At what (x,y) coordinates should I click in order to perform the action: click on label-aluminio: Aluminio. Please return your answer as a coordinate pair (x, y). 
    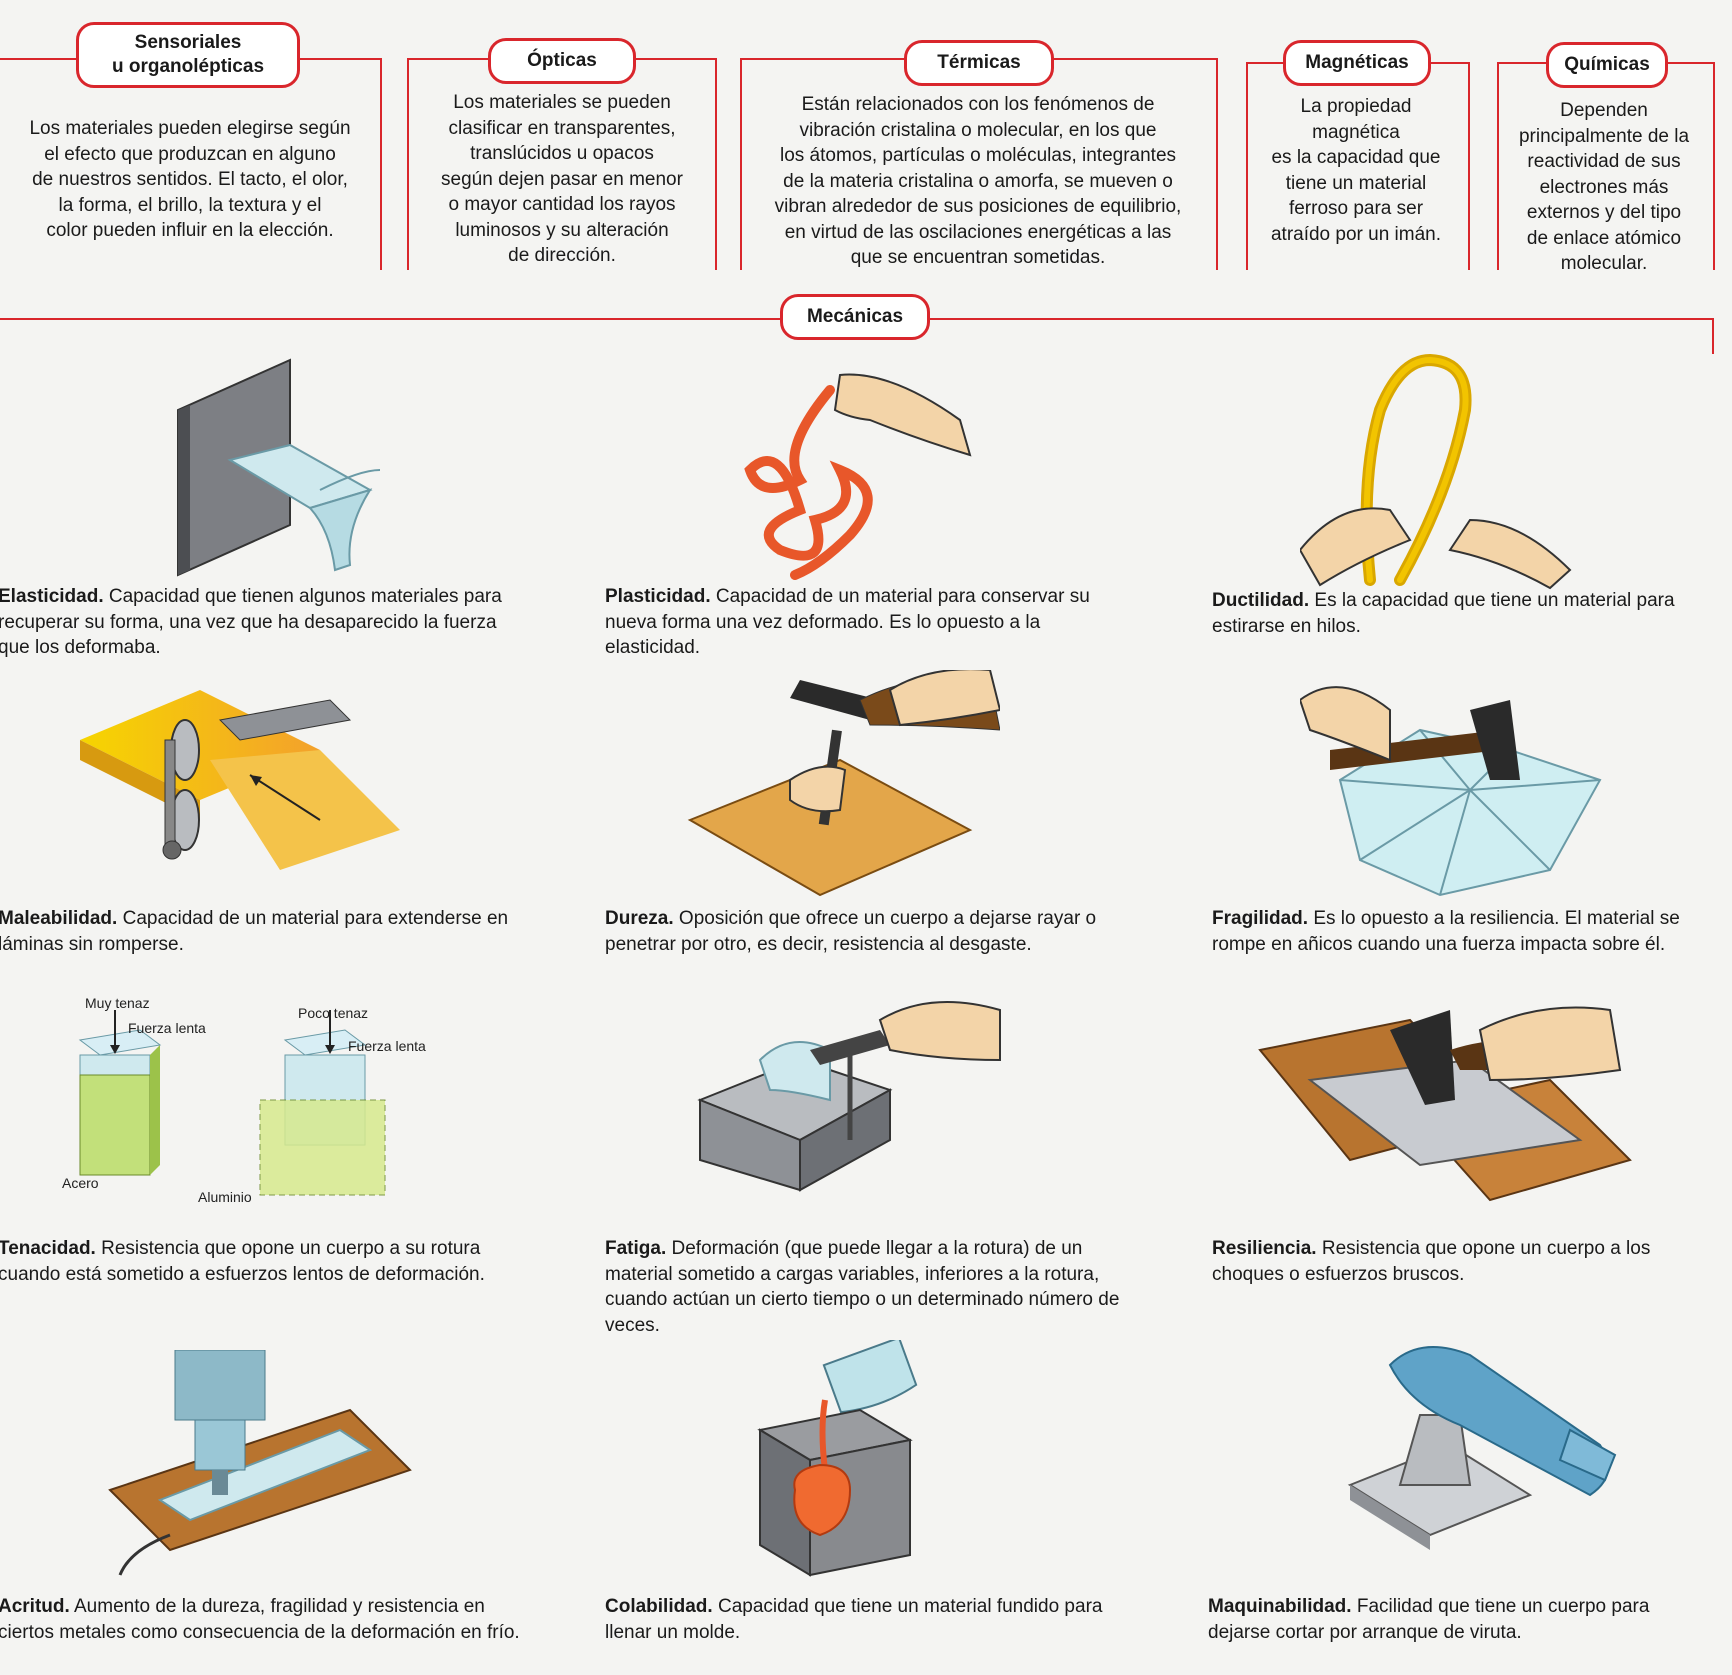
    Looking at the image, I should click on (225, 1197).